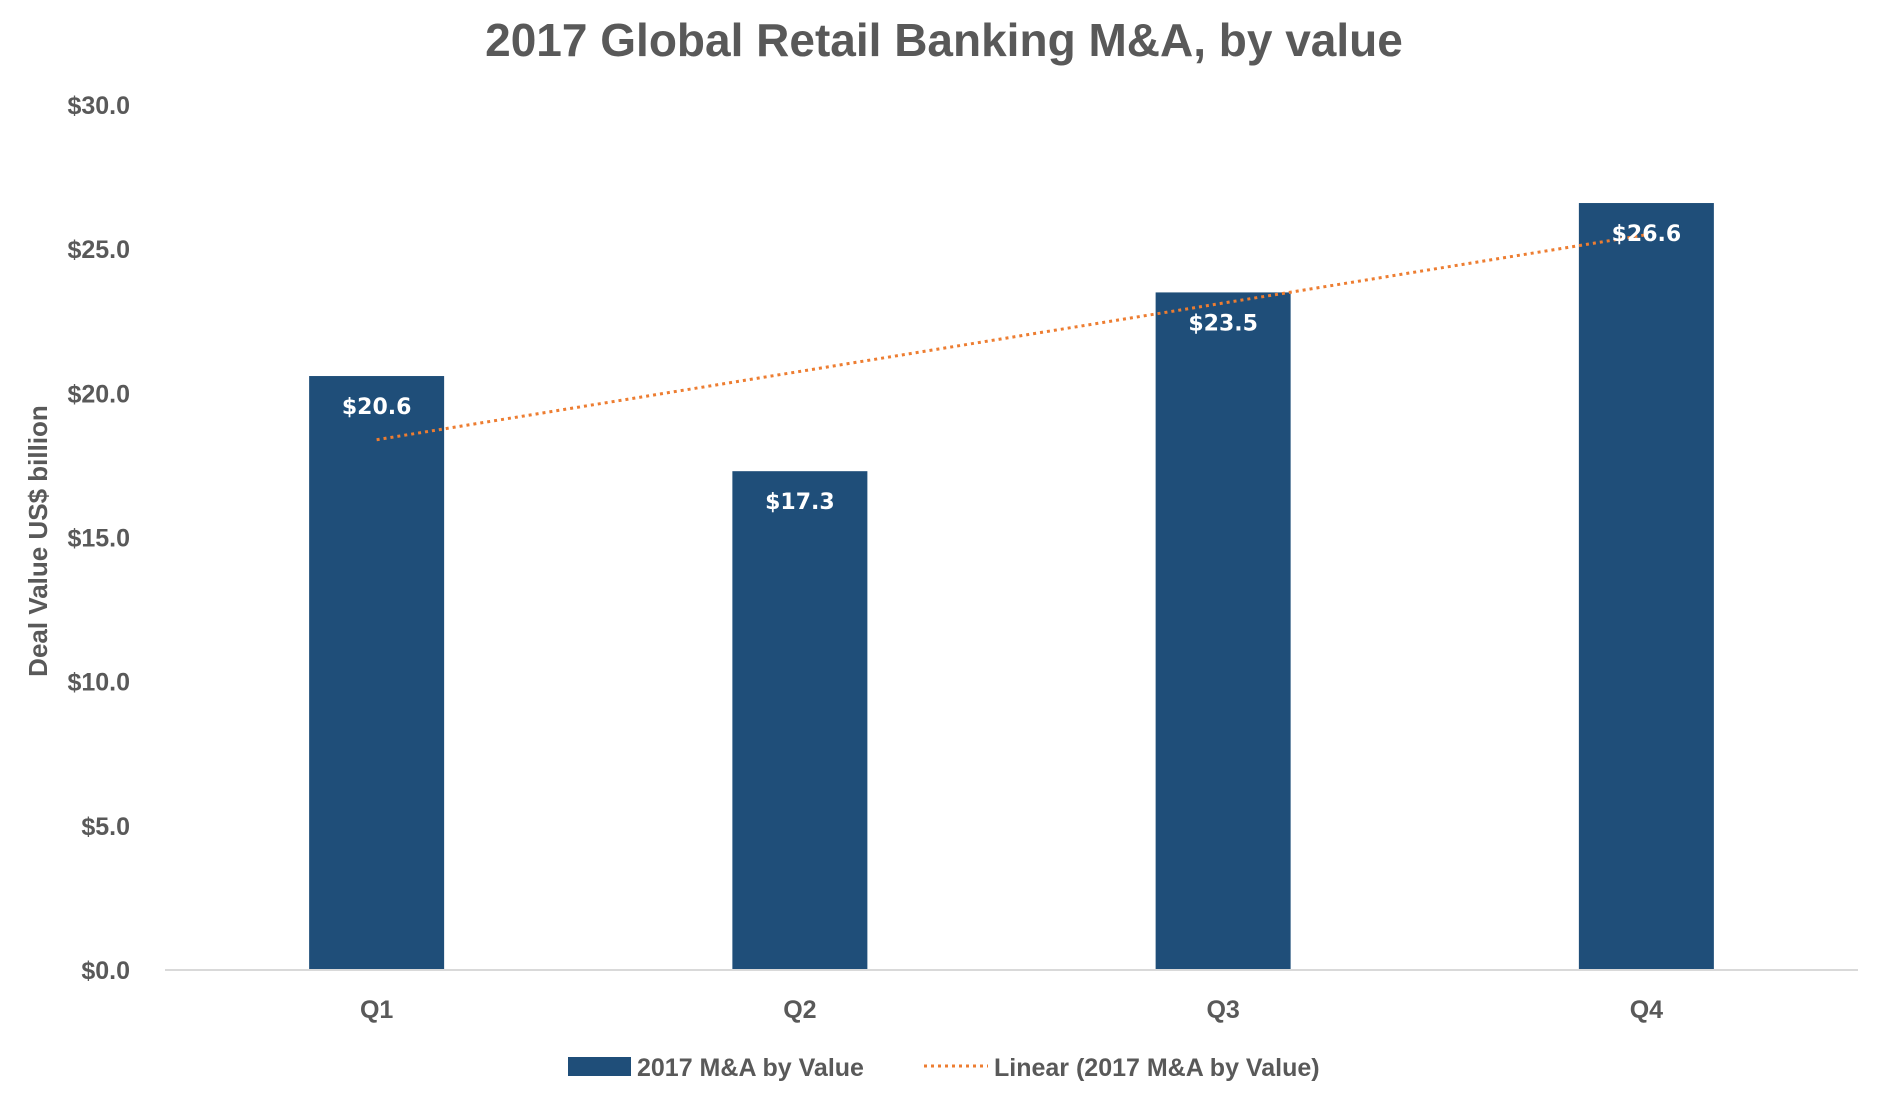 The image size is (1888, 1094). Describe the element at coordinates (377, 673) in the screenshot. I see `bar-q1` at that location.